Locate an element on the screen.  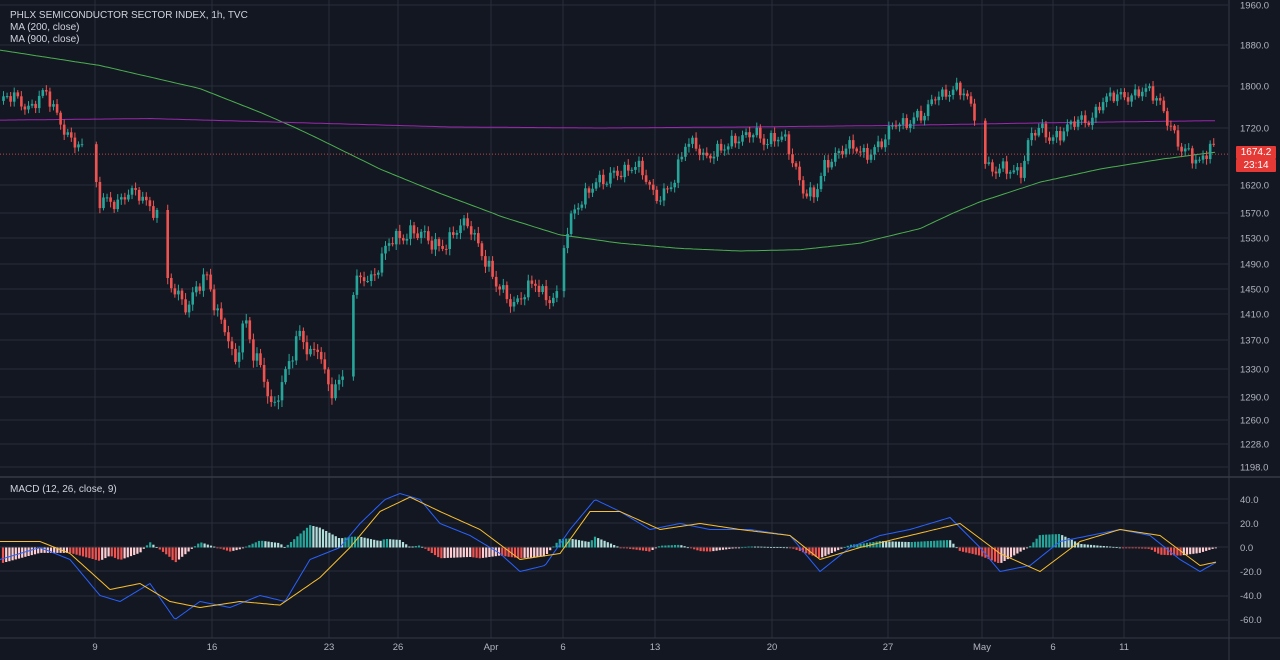
price-tick-label: 1198.0 is located at coordinates (1254, 468).